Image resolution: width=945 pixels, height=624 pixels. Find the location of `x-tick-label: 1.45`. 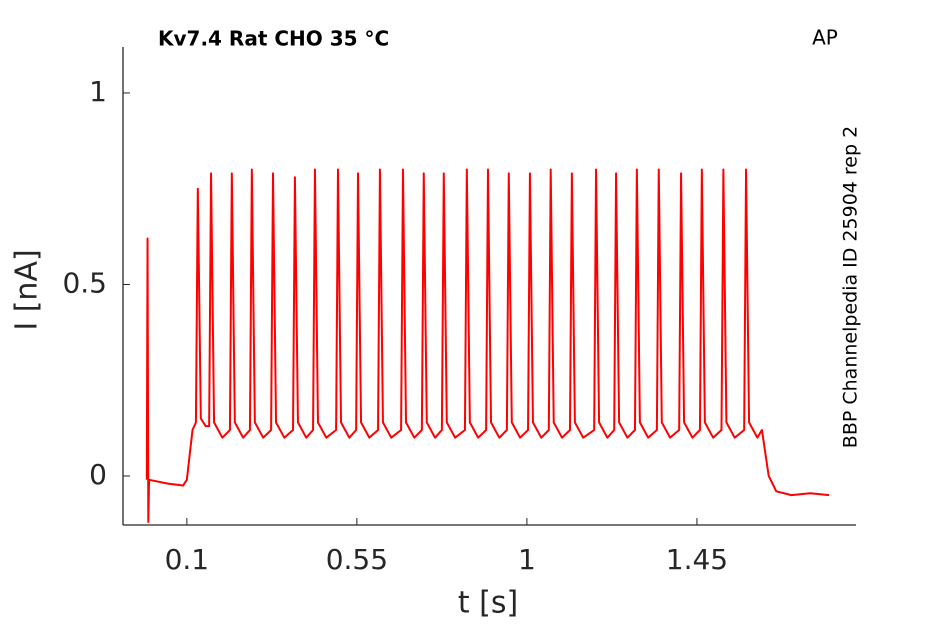

x-tick-label: 1.45 is located at coordinates (697, 559).